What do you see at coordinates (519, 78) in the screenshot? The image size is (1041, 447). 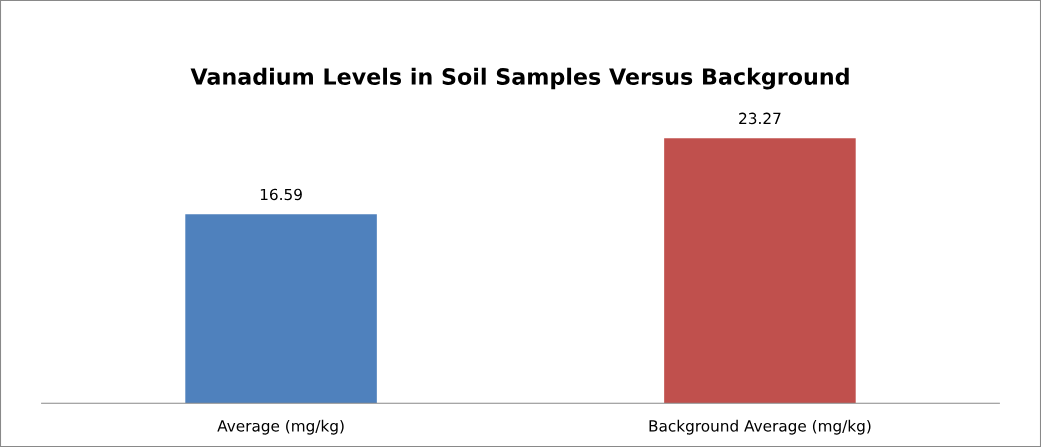 I see `chart-title: Vanadium Levels in Soil Samples Versus Background` at bounding box center [519, 78].